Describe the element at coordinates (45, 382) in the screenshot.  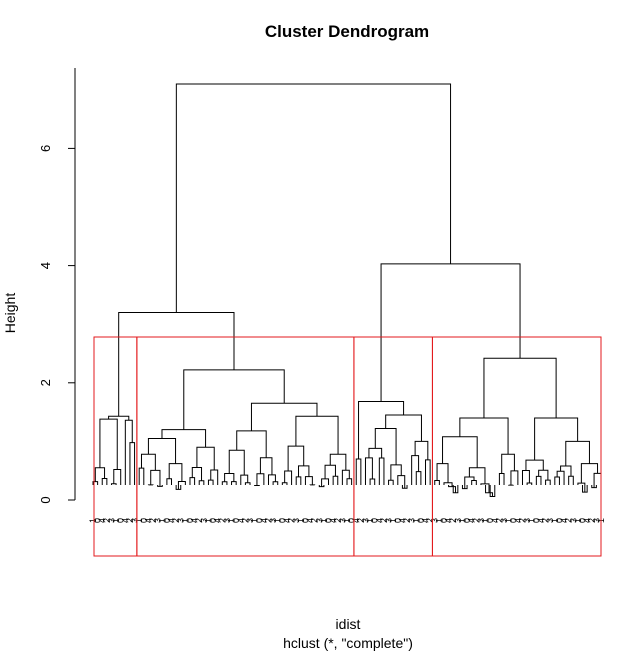
I see `y-tick-label: 2` at that location.